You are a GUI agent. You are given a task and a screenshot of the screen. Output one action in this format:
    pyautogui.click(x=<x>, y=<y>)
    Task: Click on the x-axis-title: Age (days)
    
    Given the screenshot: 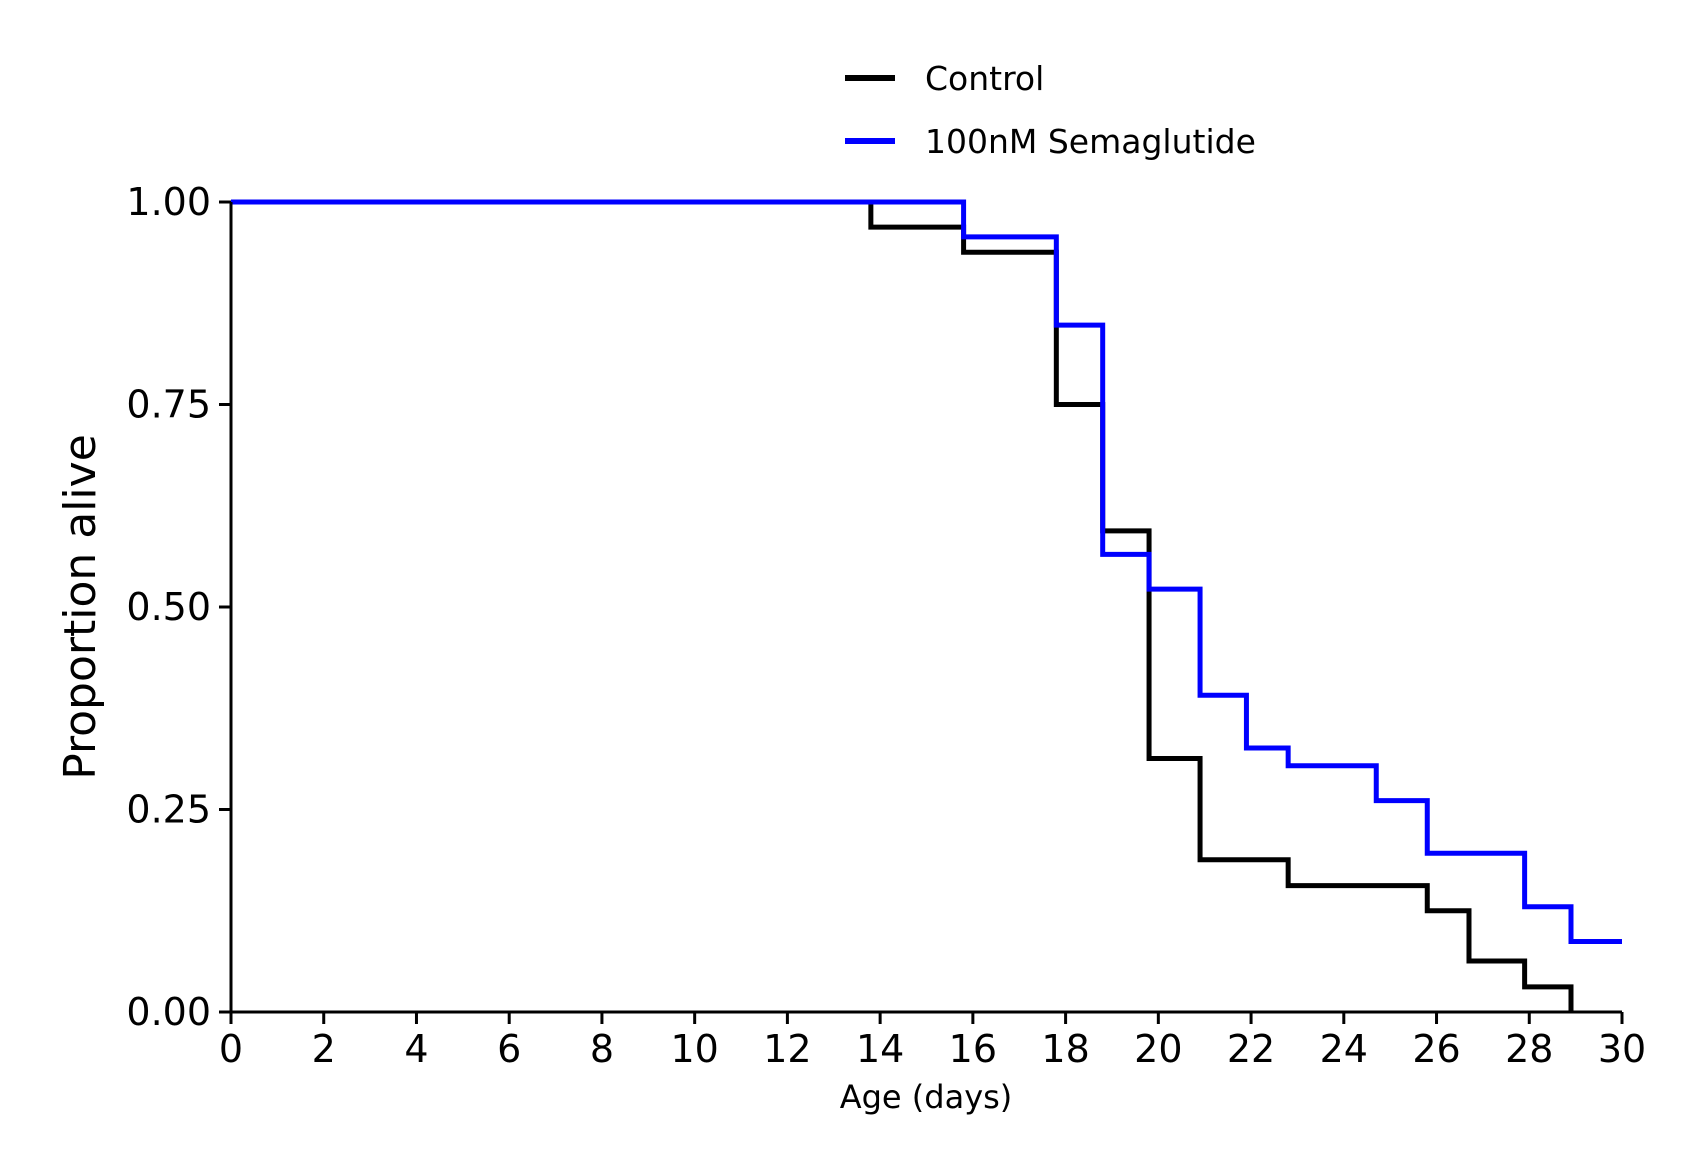 What is the action you would take?
    pyautogui.click(x=926, y=1097)
    